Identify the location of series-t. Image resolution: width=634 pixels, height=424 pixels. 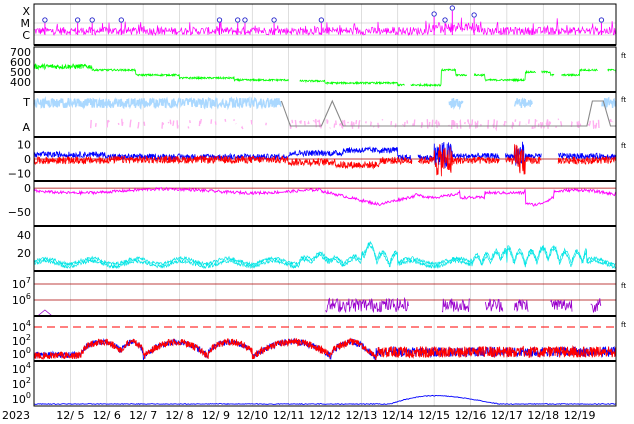
(325, 103).